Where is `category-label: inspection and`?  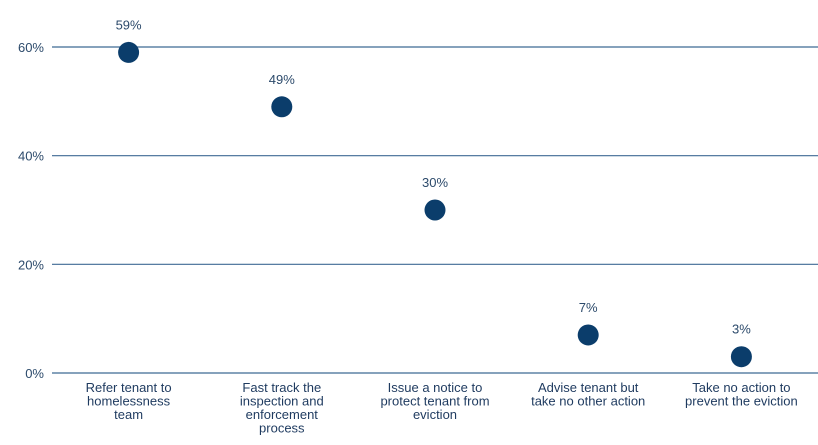
category-label: inspection and is located at coordinates (282, 401).